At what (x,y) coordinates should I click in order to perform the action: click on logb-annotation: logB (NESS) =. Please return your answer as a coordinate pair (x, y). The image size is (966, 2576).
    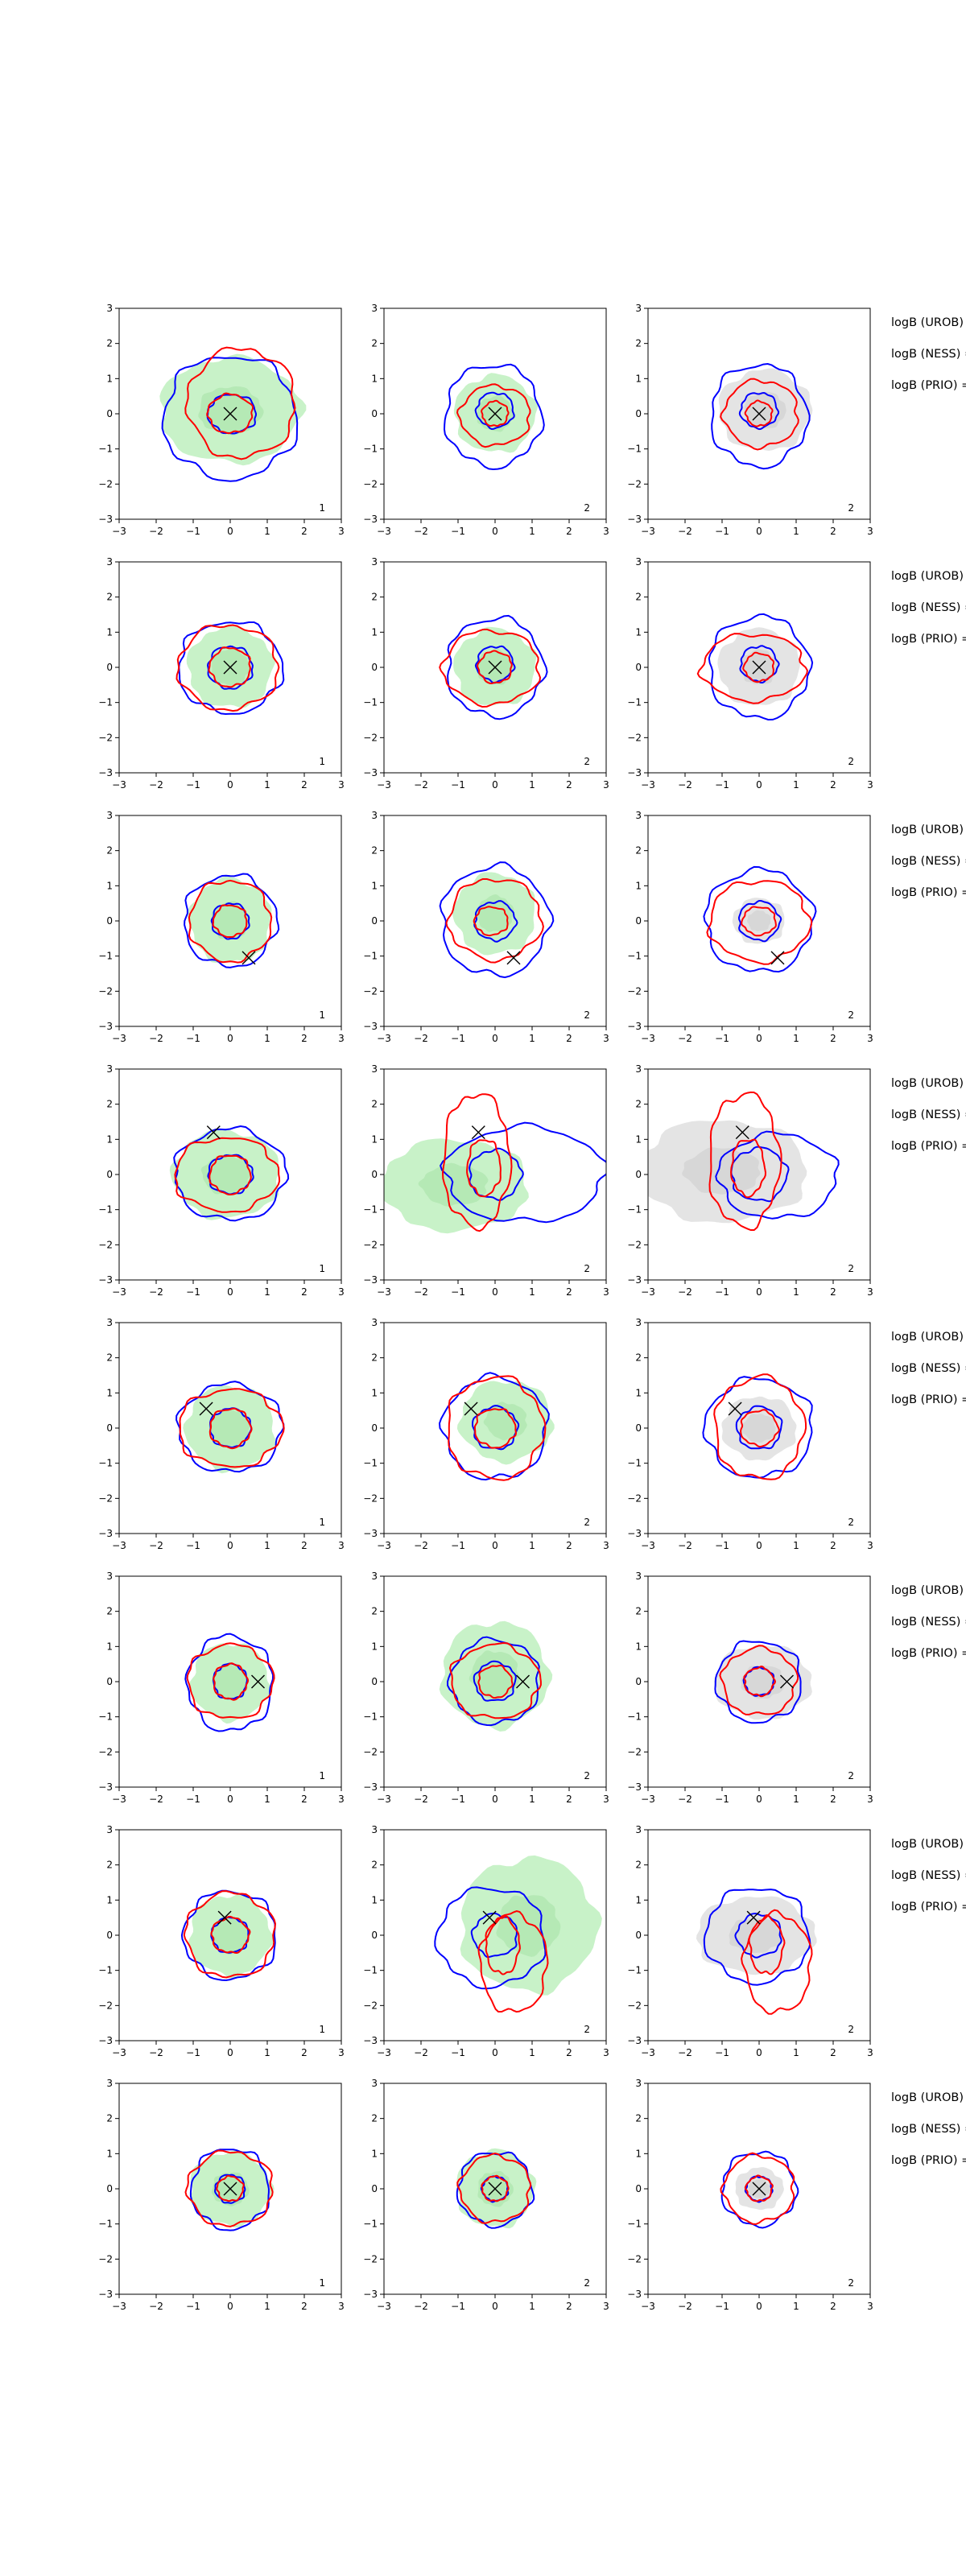
    Looking at the image, I should click on (928, 1875).